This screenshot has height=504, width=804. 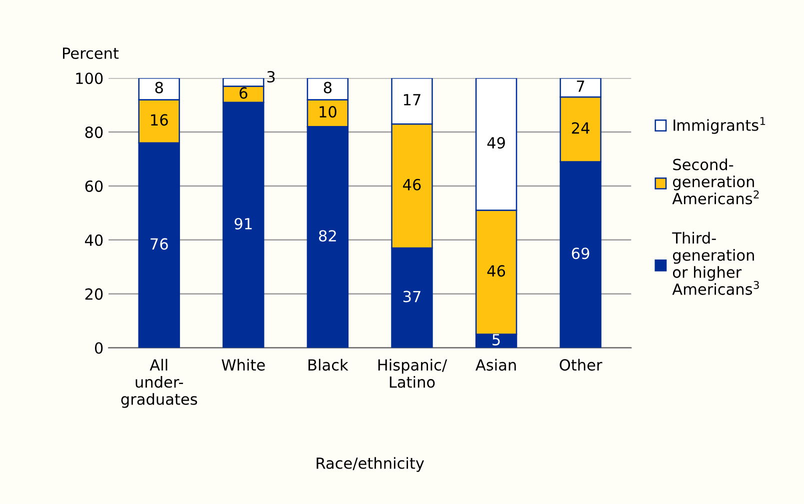 I want to click on data-label: 16, so click(x=159, y=120).